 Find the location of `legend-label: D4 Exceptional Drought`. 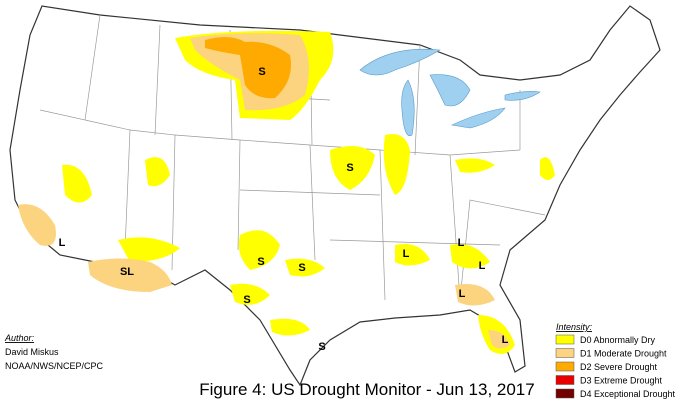

legend-label: D4 Exceptional Drought is located at coordinates (628, 394).